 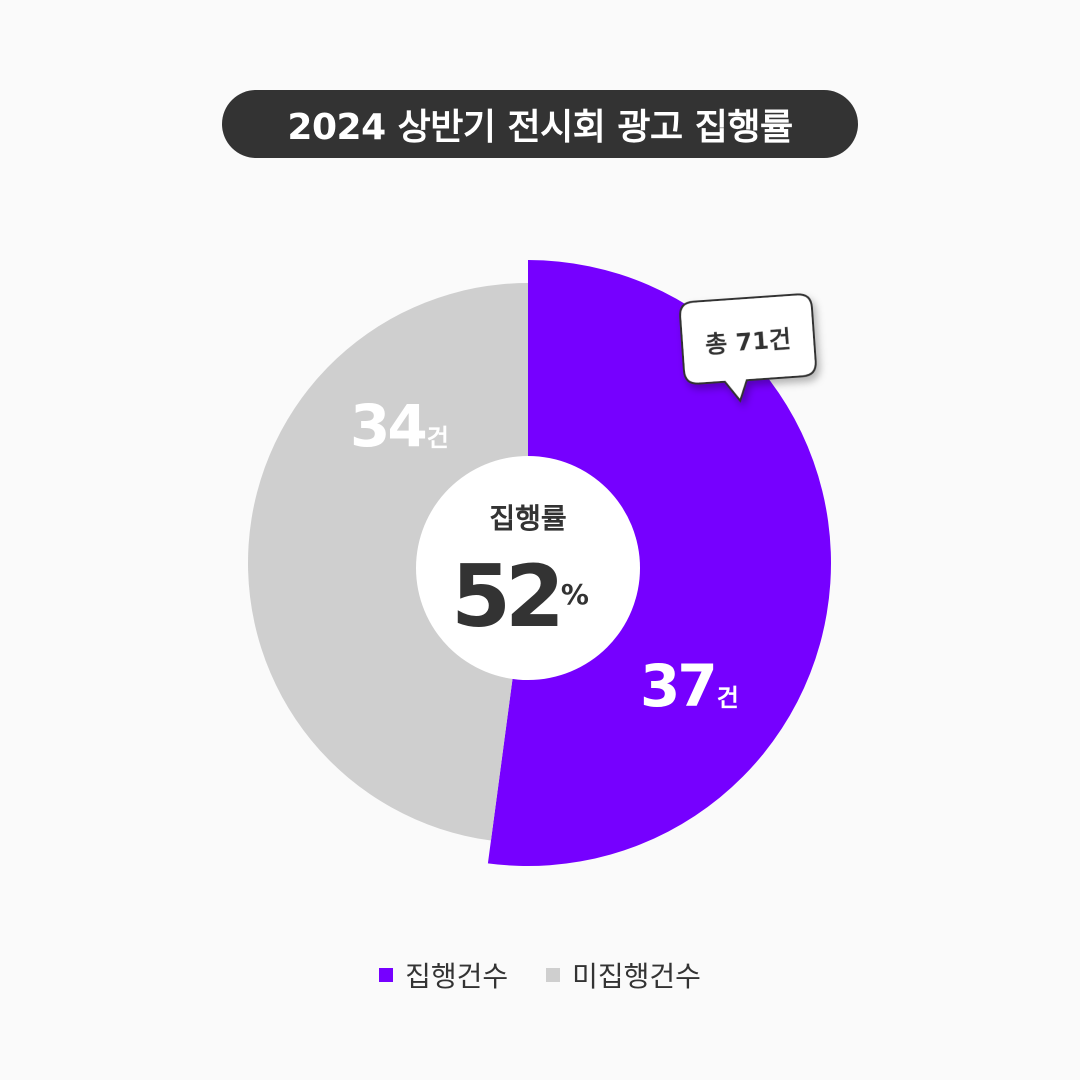 I want to click on slice-value-executed: 37, so click(x=677, y=686).